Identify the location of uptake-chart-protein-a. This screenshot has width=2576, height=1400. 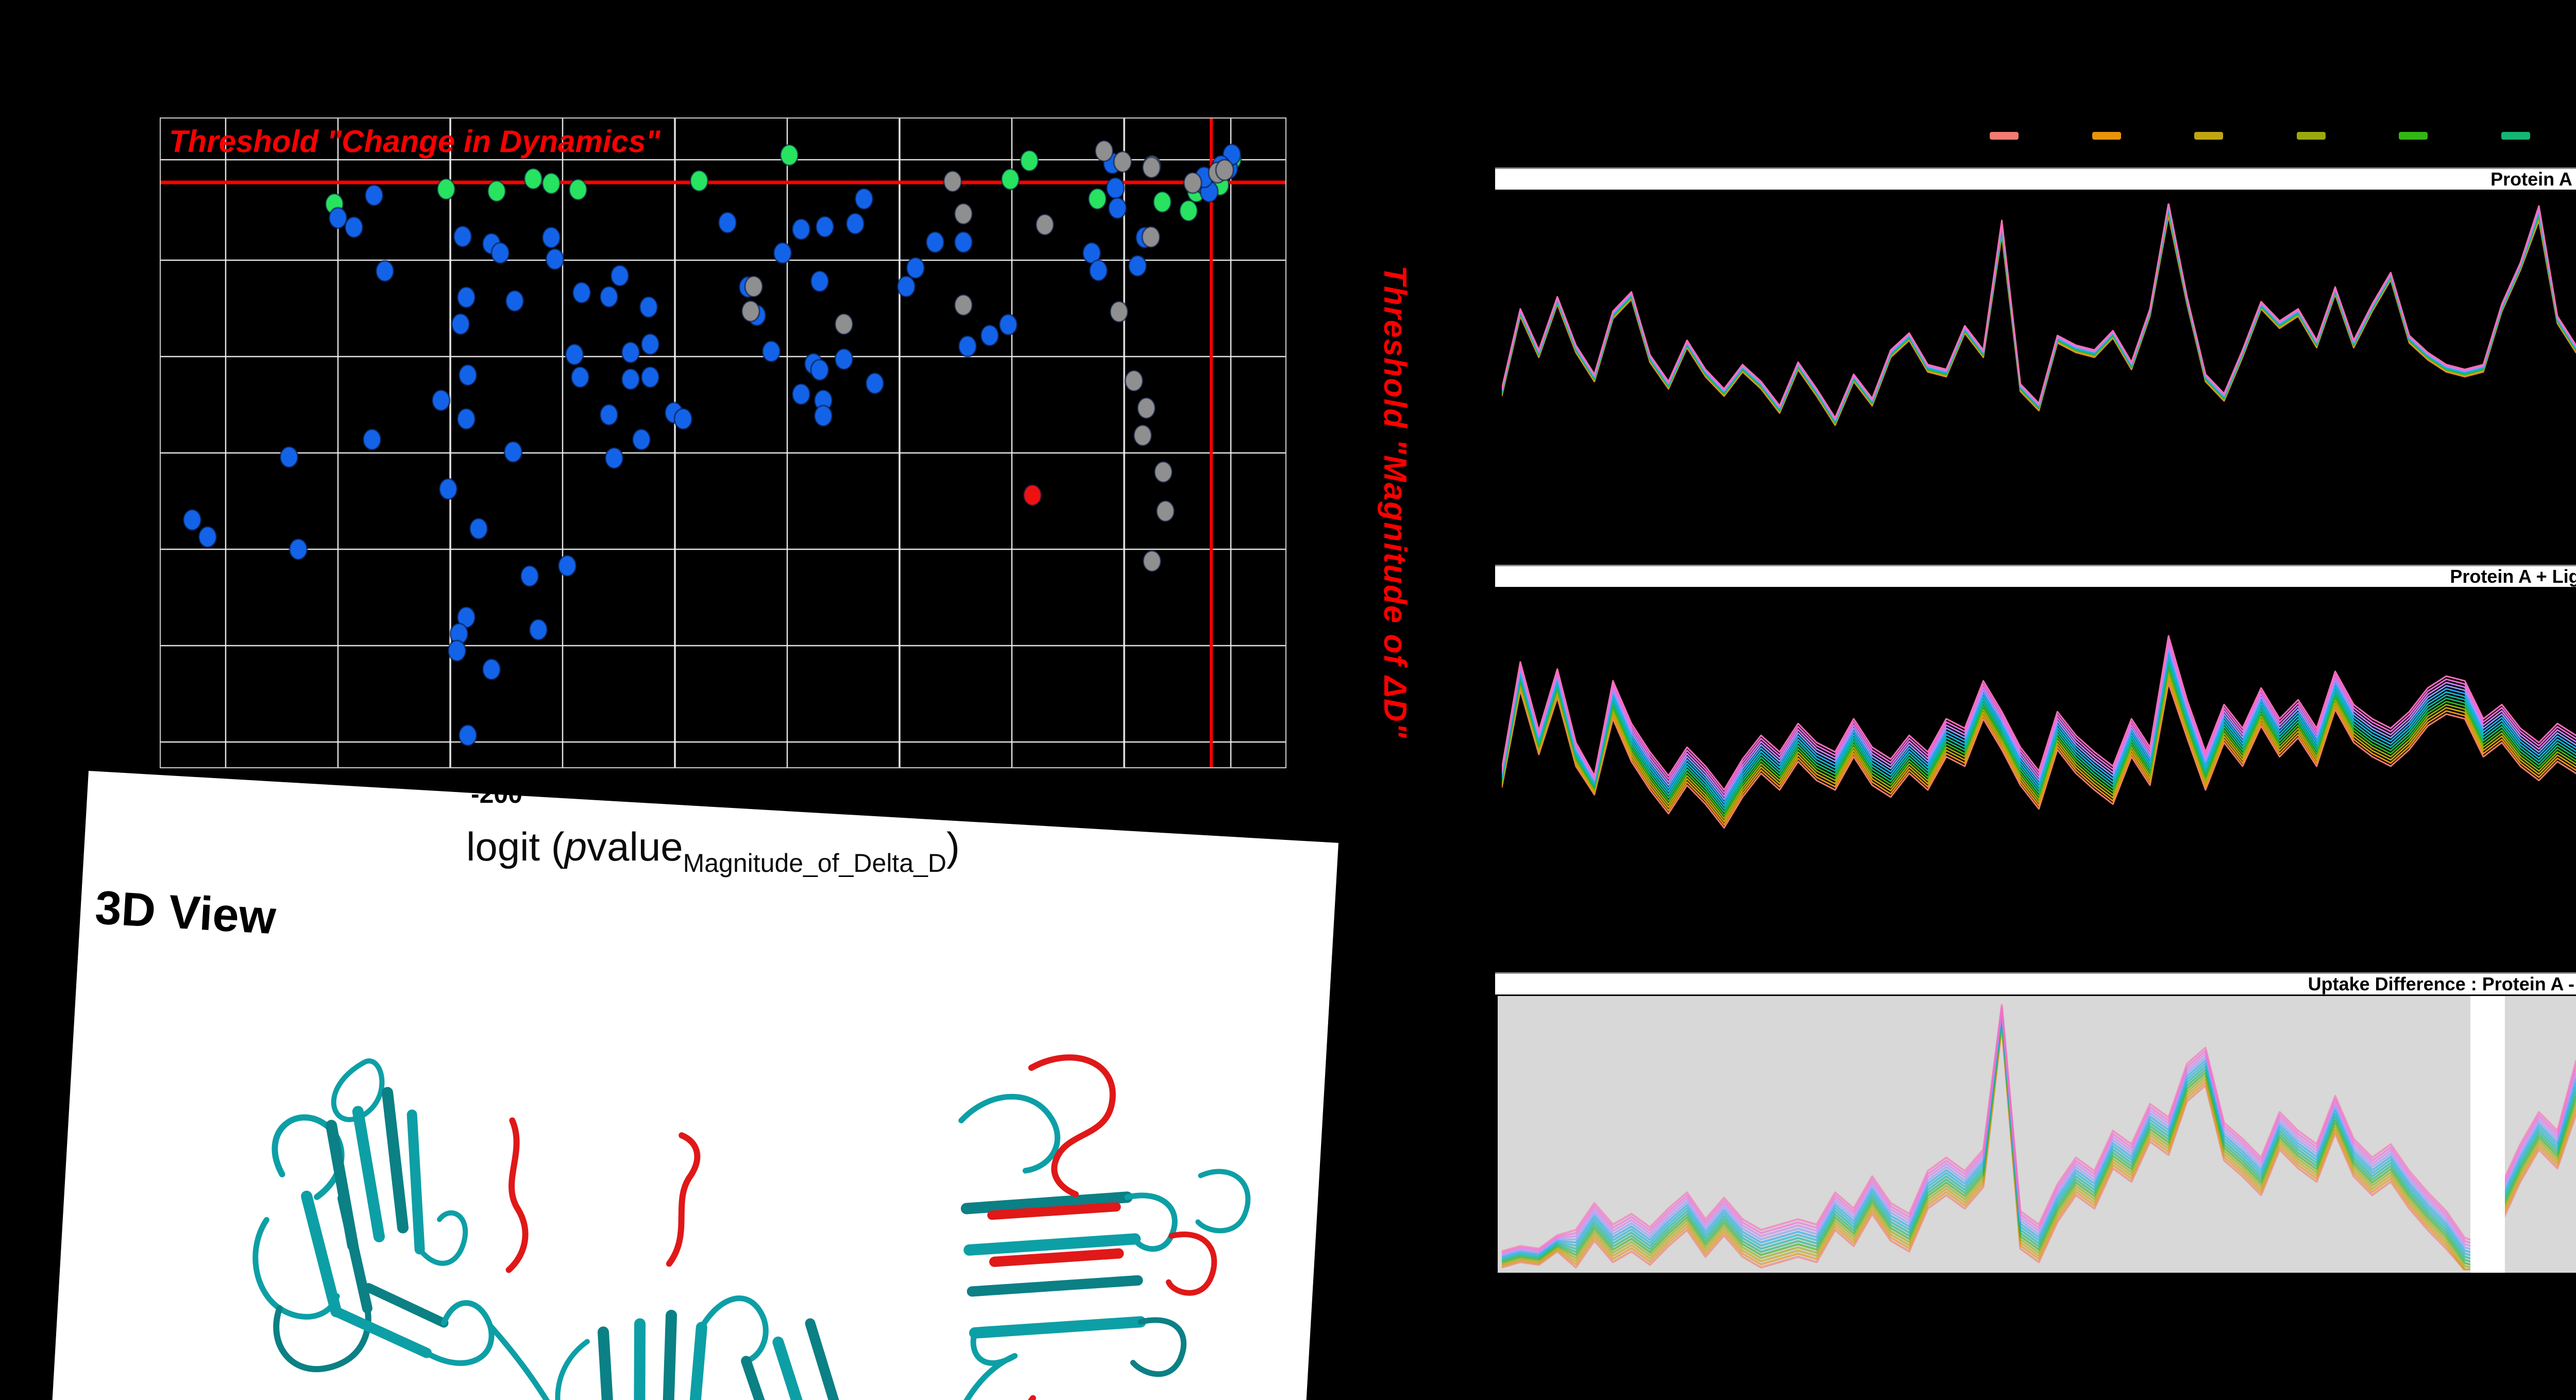
(2039, 325).